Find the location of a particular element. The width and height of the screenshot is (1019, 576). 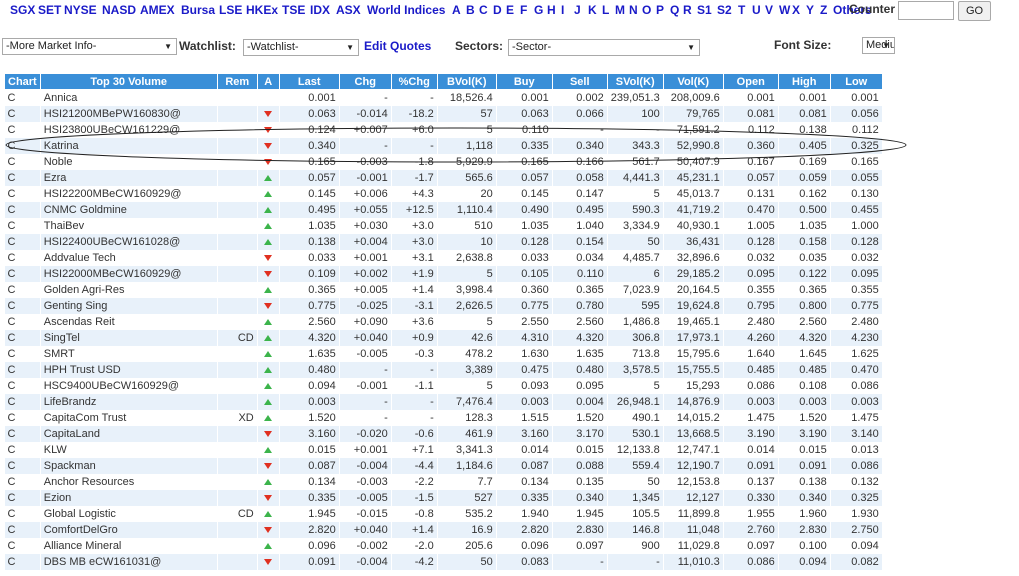

stock-name-link: Ezion is located at coordinates (129, 498).